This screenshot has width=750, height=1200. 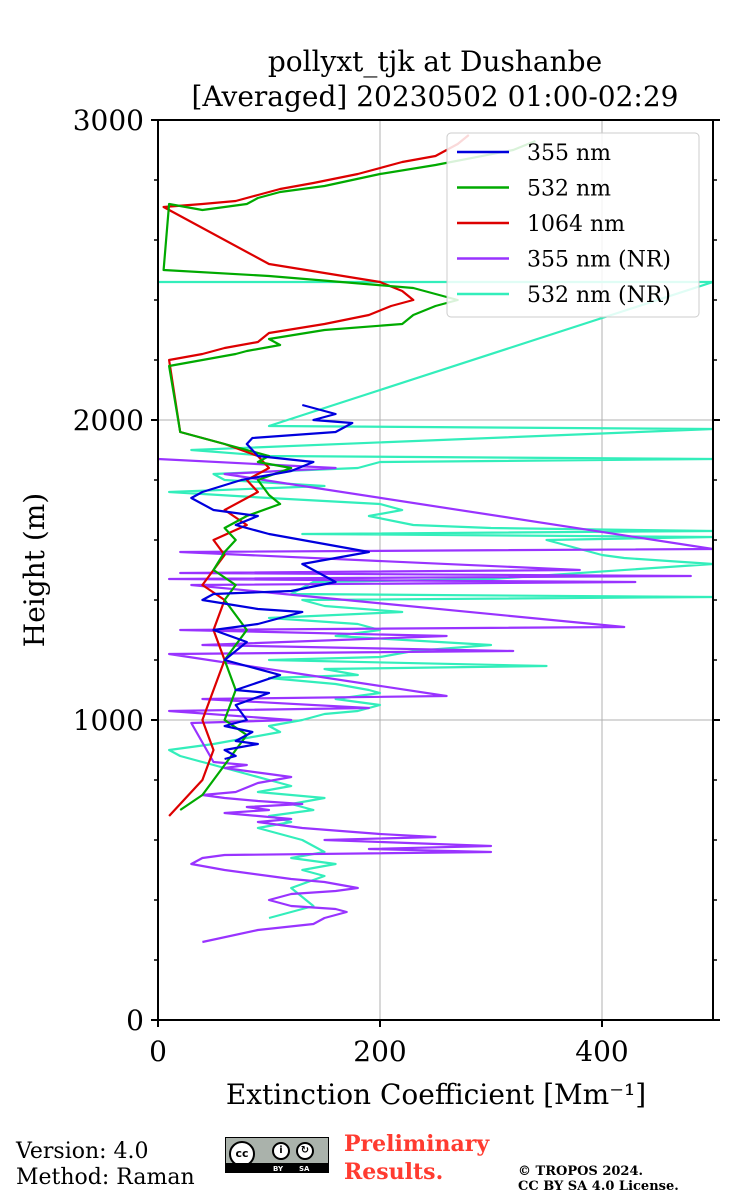 I want to click on x-tick-label: 0, so click(x=158, y=1051).